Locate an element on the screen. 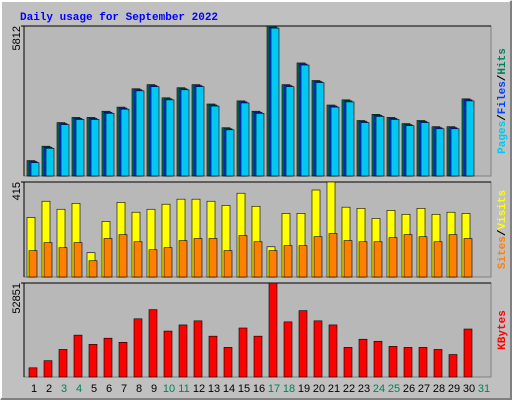 The width and height of the screenshot is (512, 405). x-tick-label: 19 is located at coordinates (304, 389).